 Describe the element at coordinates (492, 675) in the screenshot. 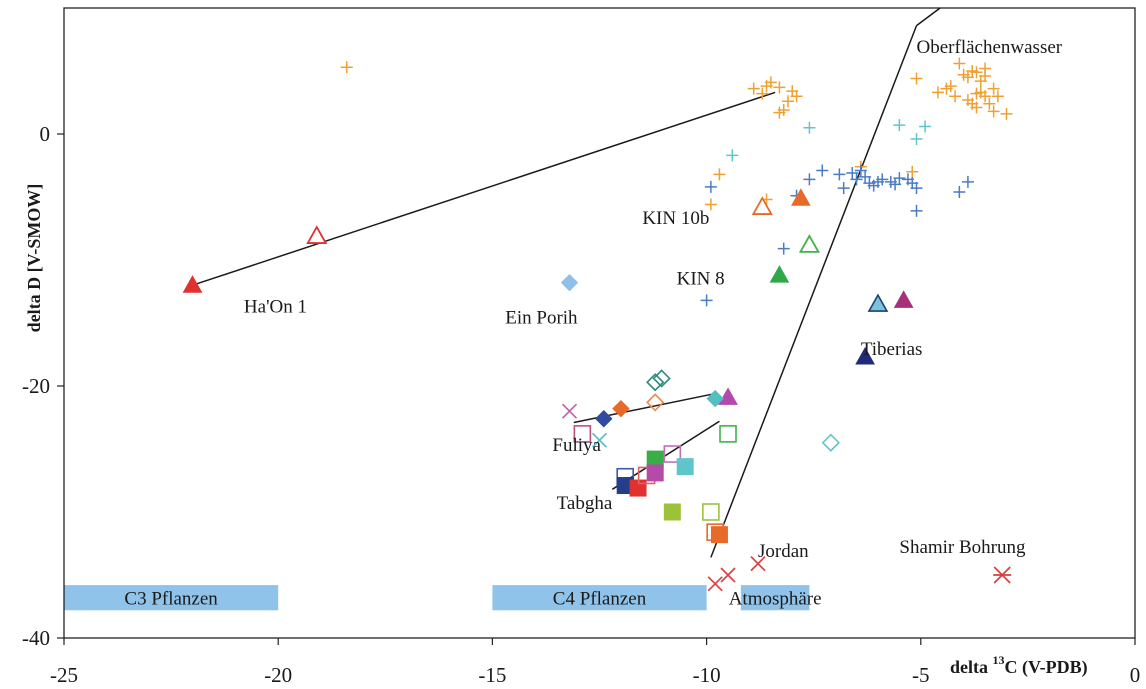

I see `x-tick-label: -15` at that location.